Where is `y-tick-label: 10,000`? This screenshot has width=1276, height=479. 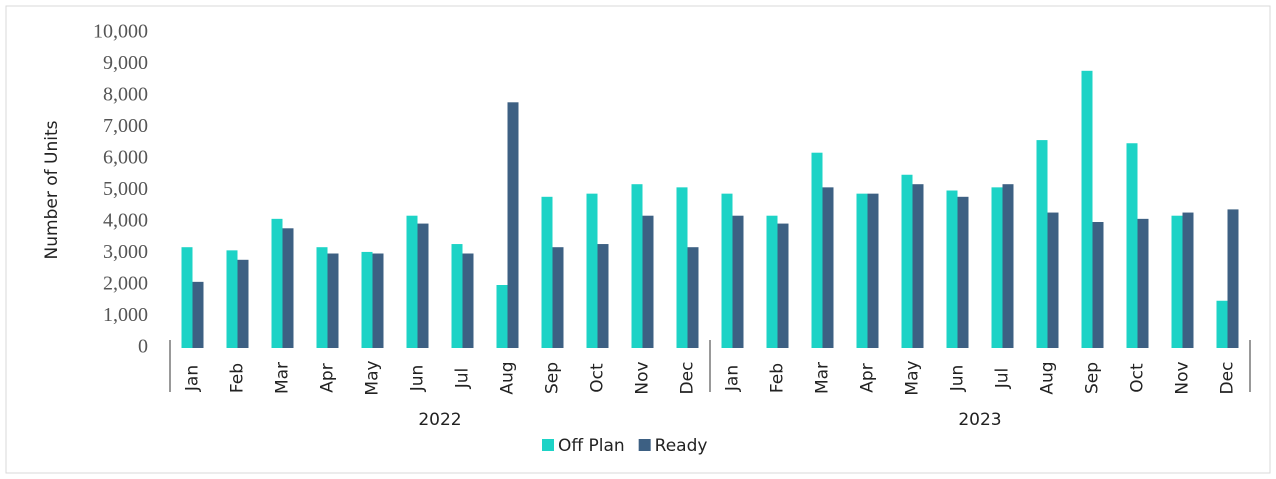 y-tick-label: 10,000 is located at coordinates (120, 32).